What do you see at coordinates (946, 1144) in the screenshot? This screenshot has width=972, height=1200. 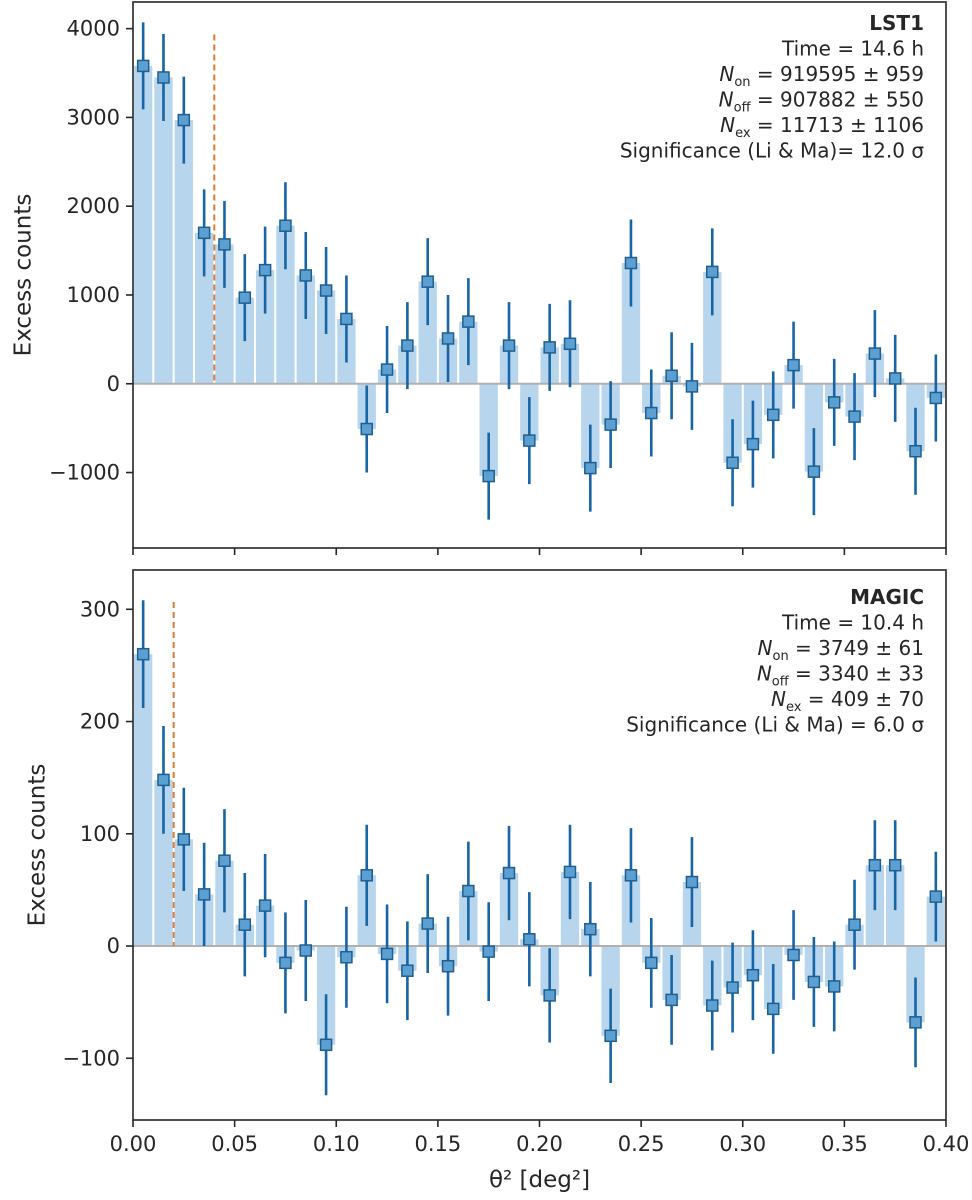 I see `x-tick-label-8: 0.40` at bounding box center [946, 1144].